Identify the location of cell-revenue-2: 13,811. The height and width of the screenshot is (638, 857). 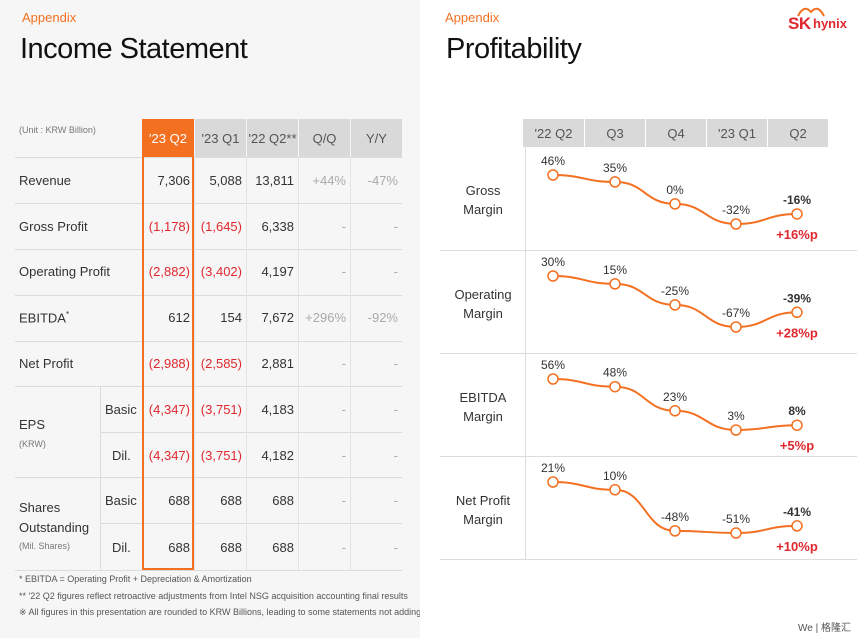
(274, 180).